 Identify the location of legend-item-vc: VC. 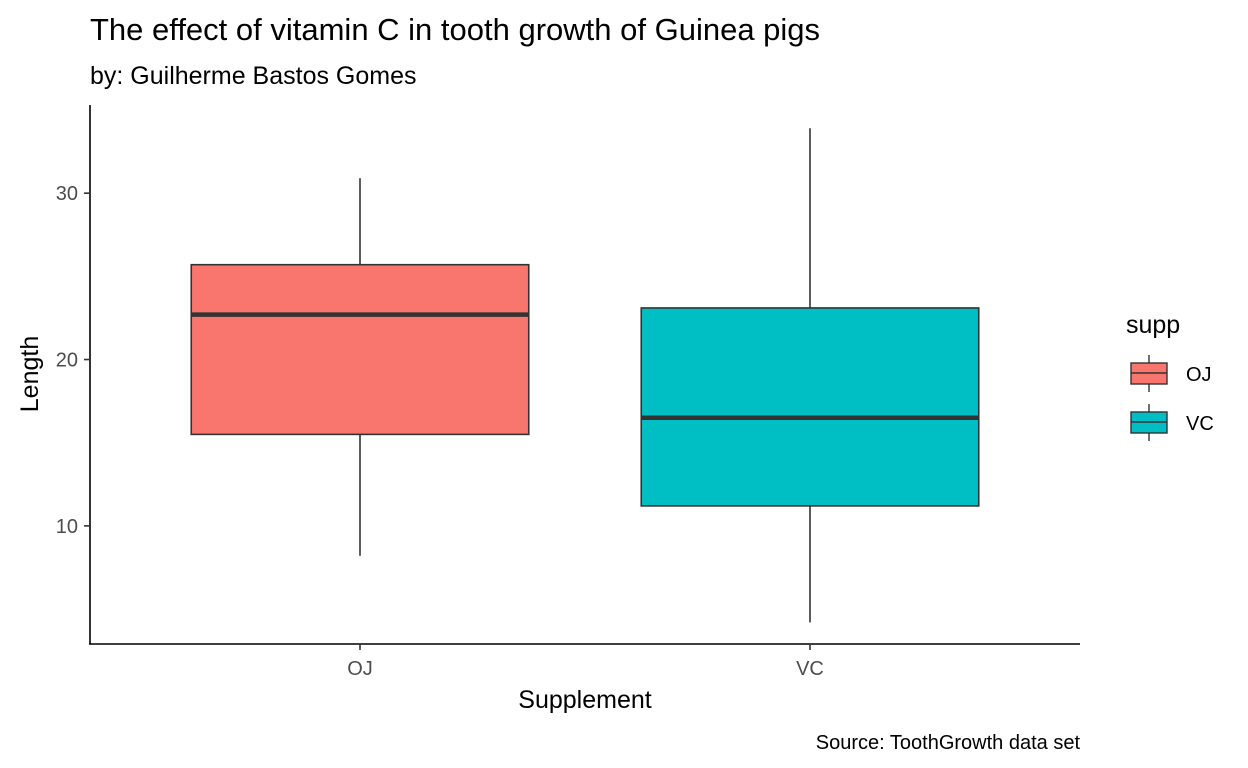
(1172, 422).